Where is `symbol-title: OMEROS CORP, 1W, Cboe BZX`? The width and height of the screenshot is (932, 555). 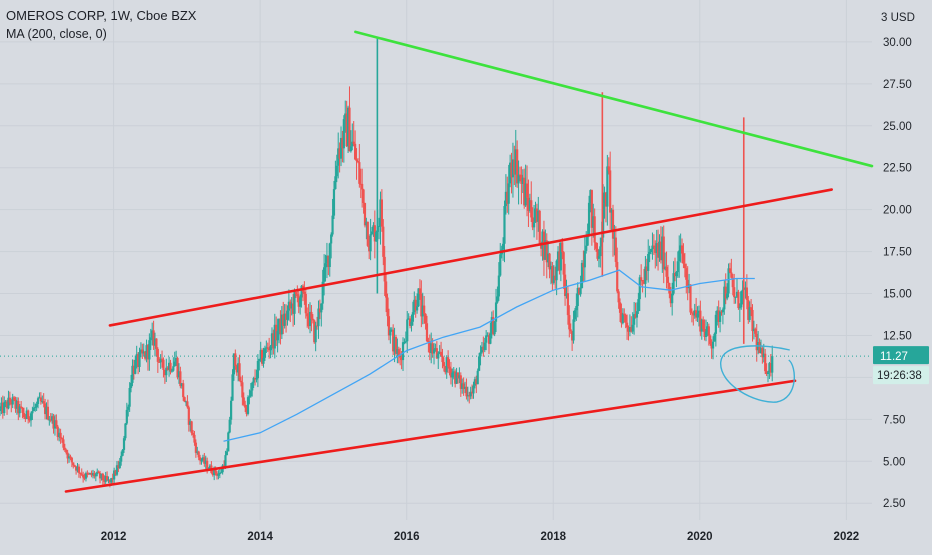
symbol-title: OMEROS CORP, 1W, Cboe BZX is located at coordinates (101, 15).